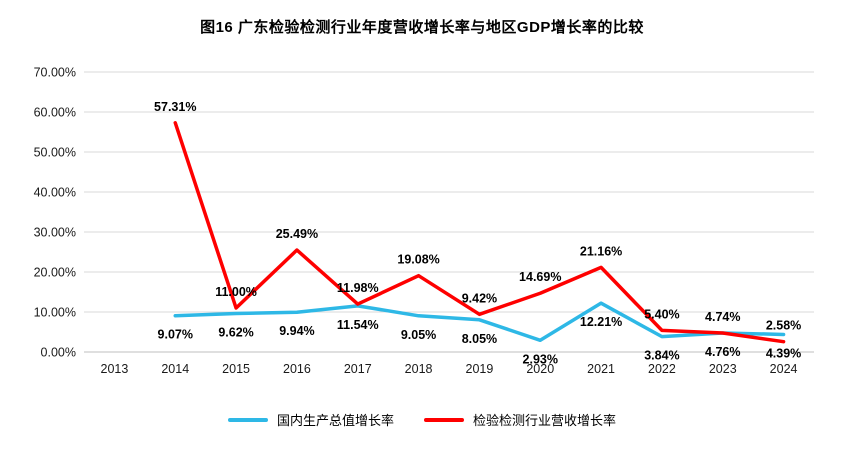 Image resolution: width=844 pixels, height=451 pixels. Describe the element at coordinates (55, 153) in the screenshot. I see `y-tick-label: 50.00%` at that location.